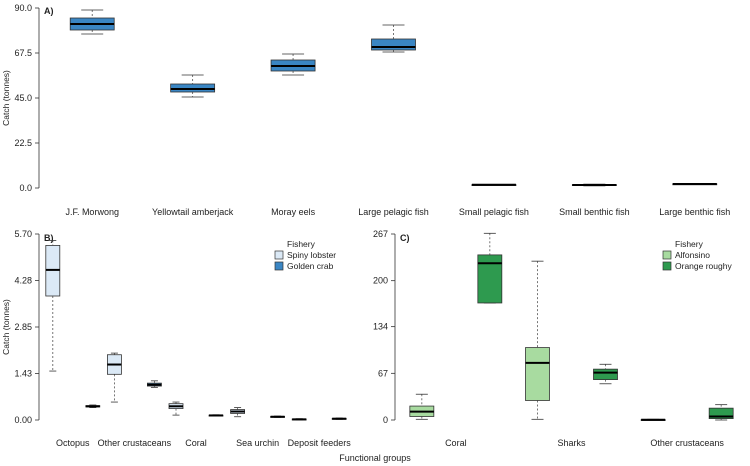 The image size is (750, 466). Describe the element at coordinates (23, 374) in the screenshot. I see `y-tick-label: 1.43` at that location.